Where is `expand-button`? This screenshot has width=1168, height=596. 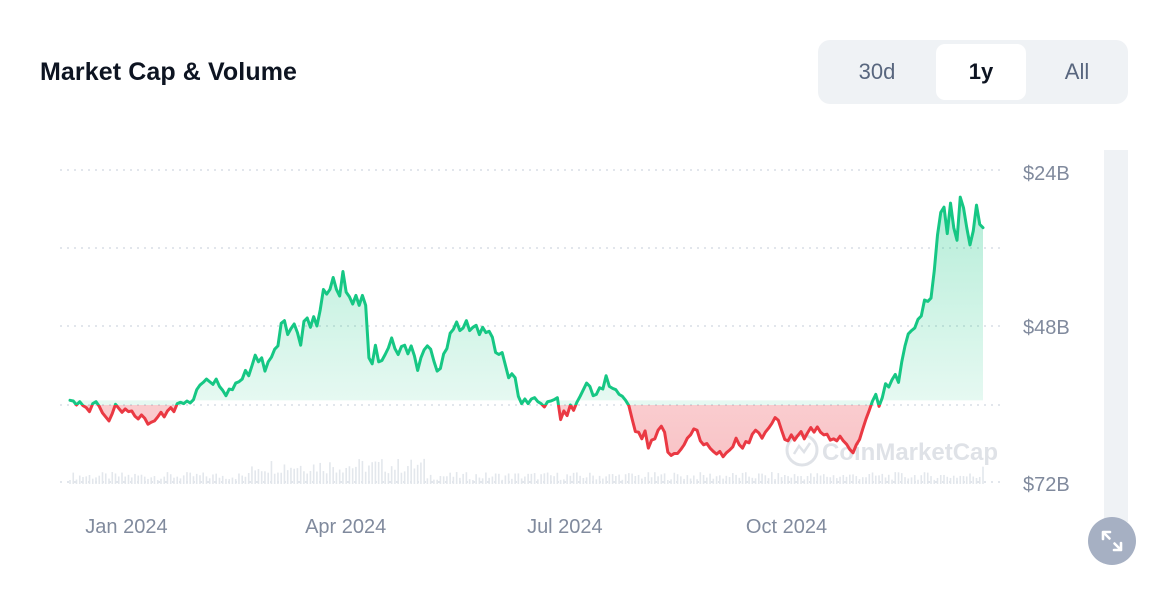 expand-button is located at coordinates (1112, 541).